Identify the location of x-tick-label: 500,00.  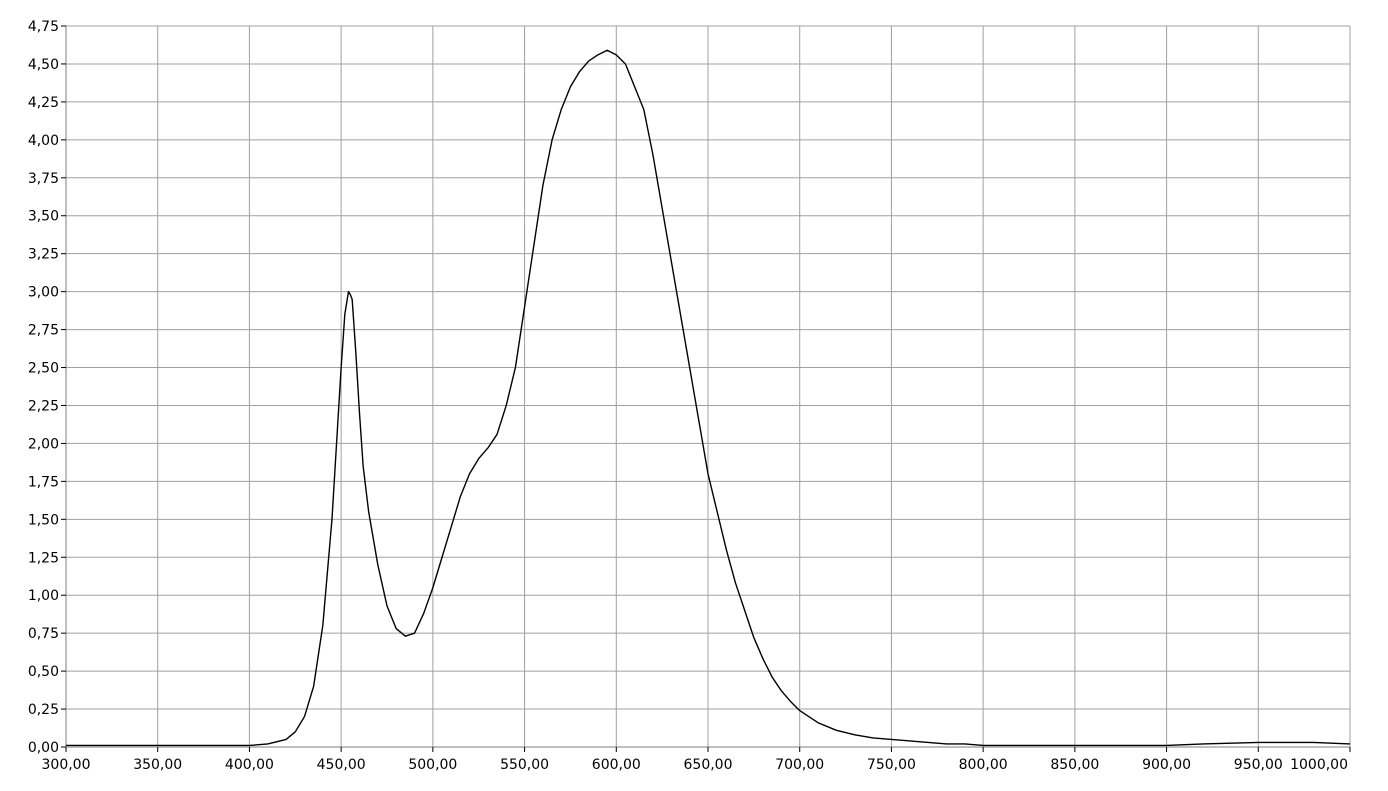
(432, 765).